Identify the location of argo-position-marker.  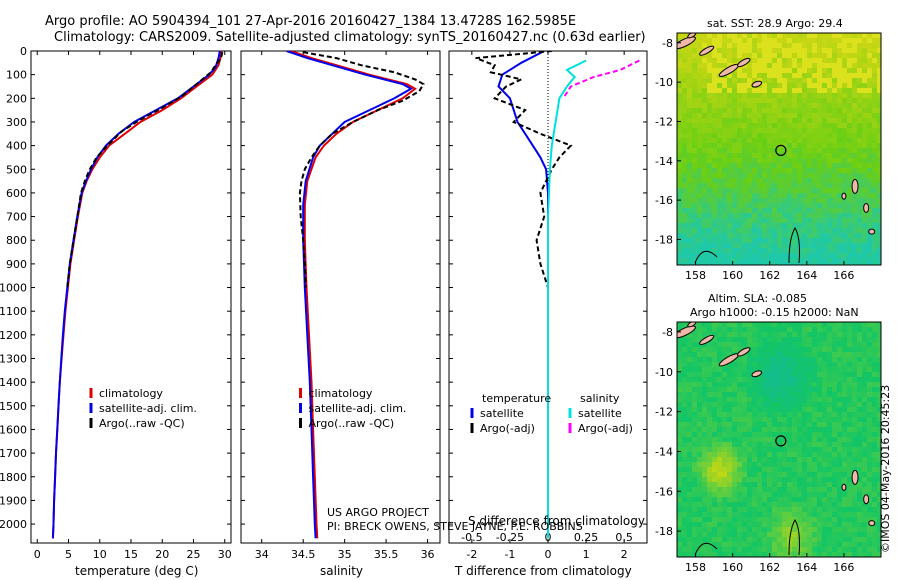
(781, 150).